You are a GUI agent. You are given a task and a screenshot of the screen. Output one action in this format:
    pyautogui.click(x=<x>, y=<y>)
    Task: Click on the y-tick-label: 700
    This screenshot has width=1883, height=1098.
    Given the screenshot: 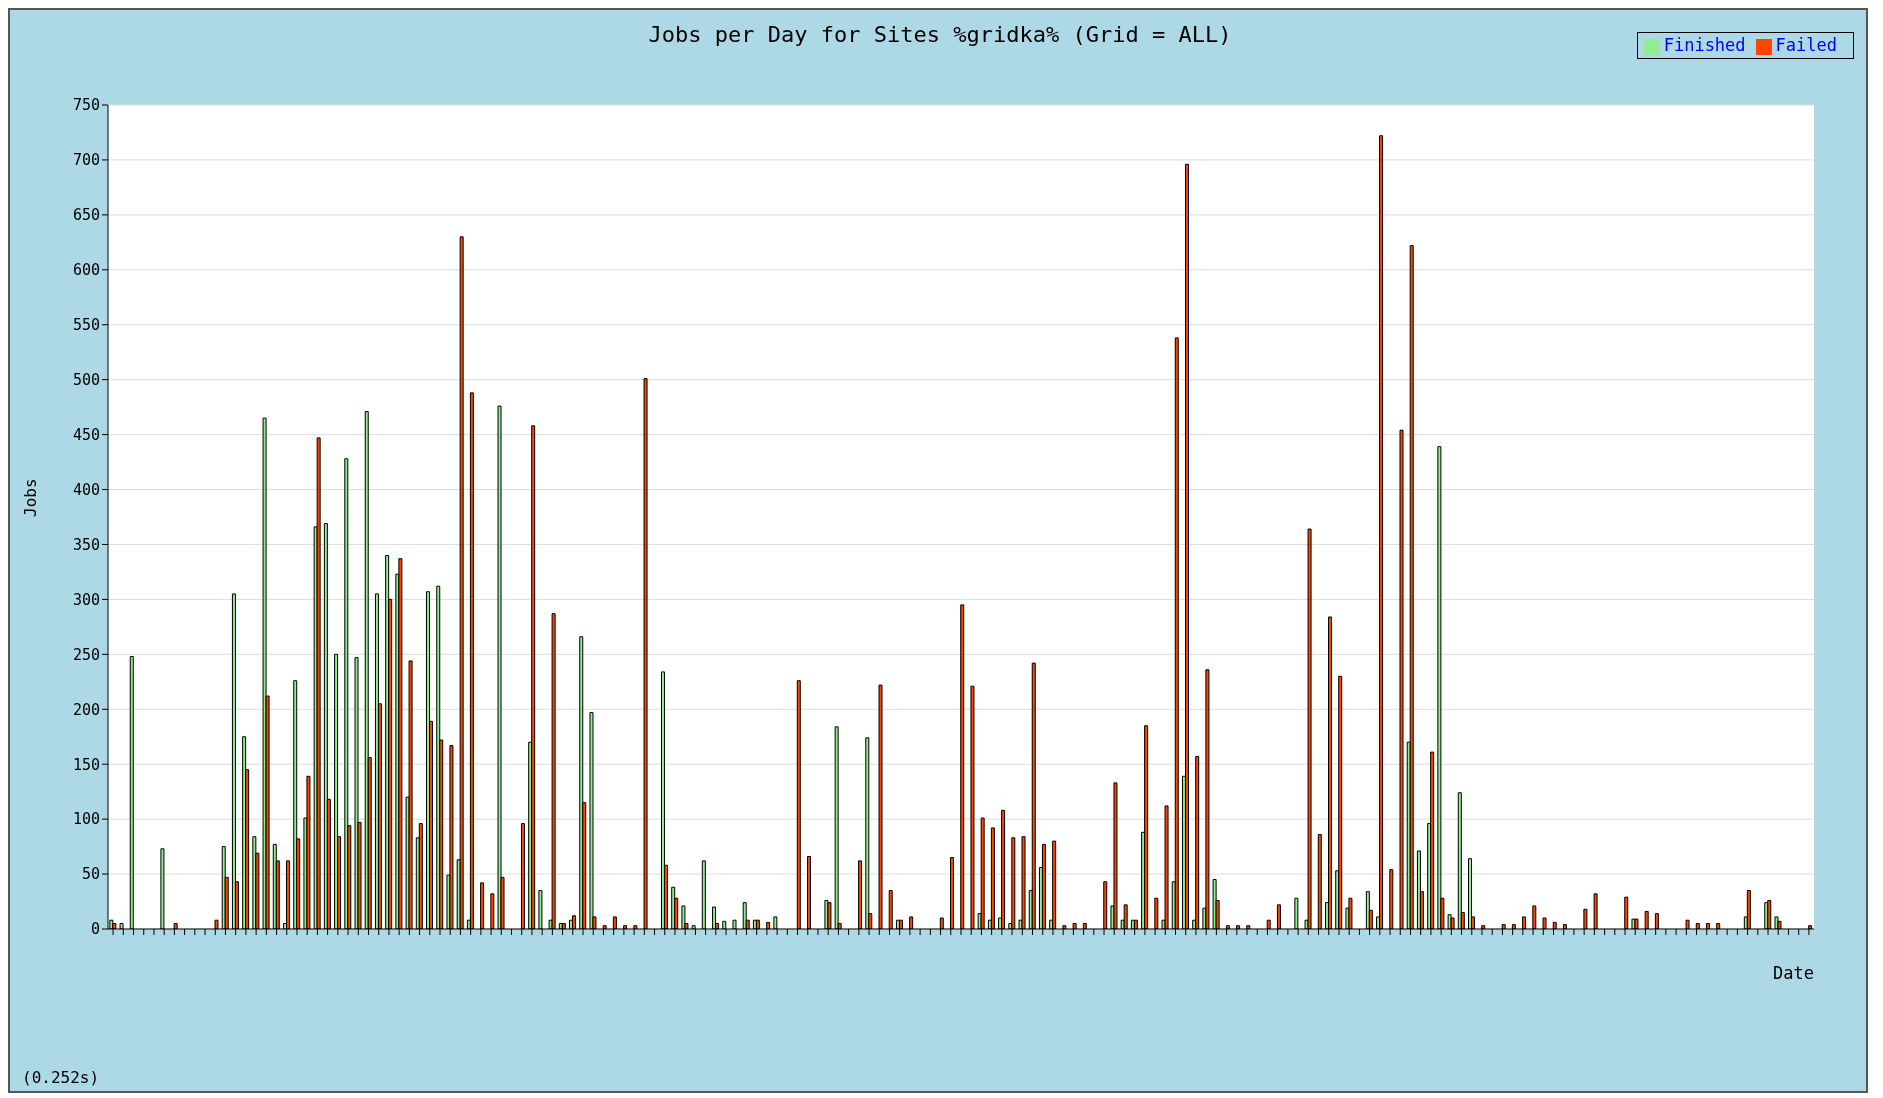 What is the action you would take?
    pyautogui.click(x=86, y=160)
    